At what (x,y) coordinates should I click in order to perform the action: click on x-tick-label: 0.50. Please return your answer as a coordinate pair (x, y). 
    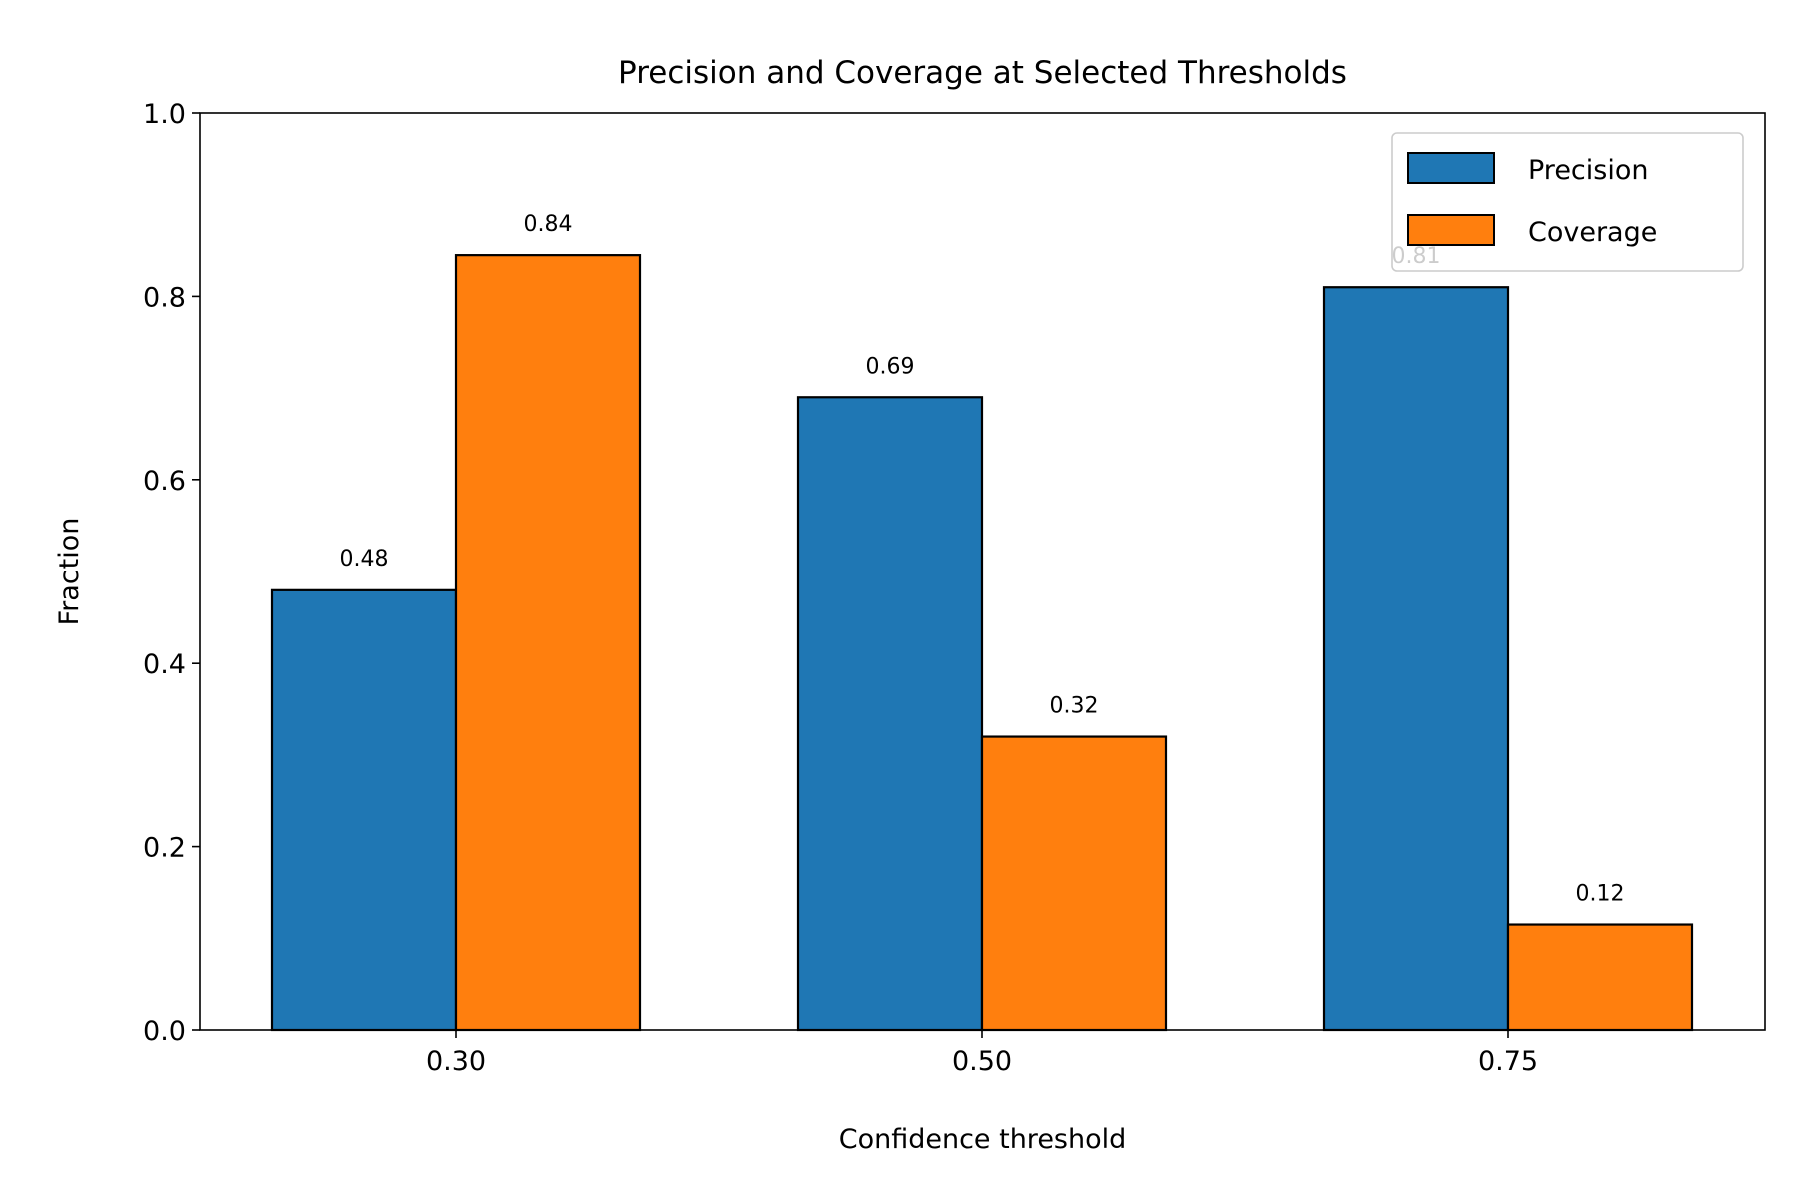
    Looking at the image, I should click on (982, 1061).